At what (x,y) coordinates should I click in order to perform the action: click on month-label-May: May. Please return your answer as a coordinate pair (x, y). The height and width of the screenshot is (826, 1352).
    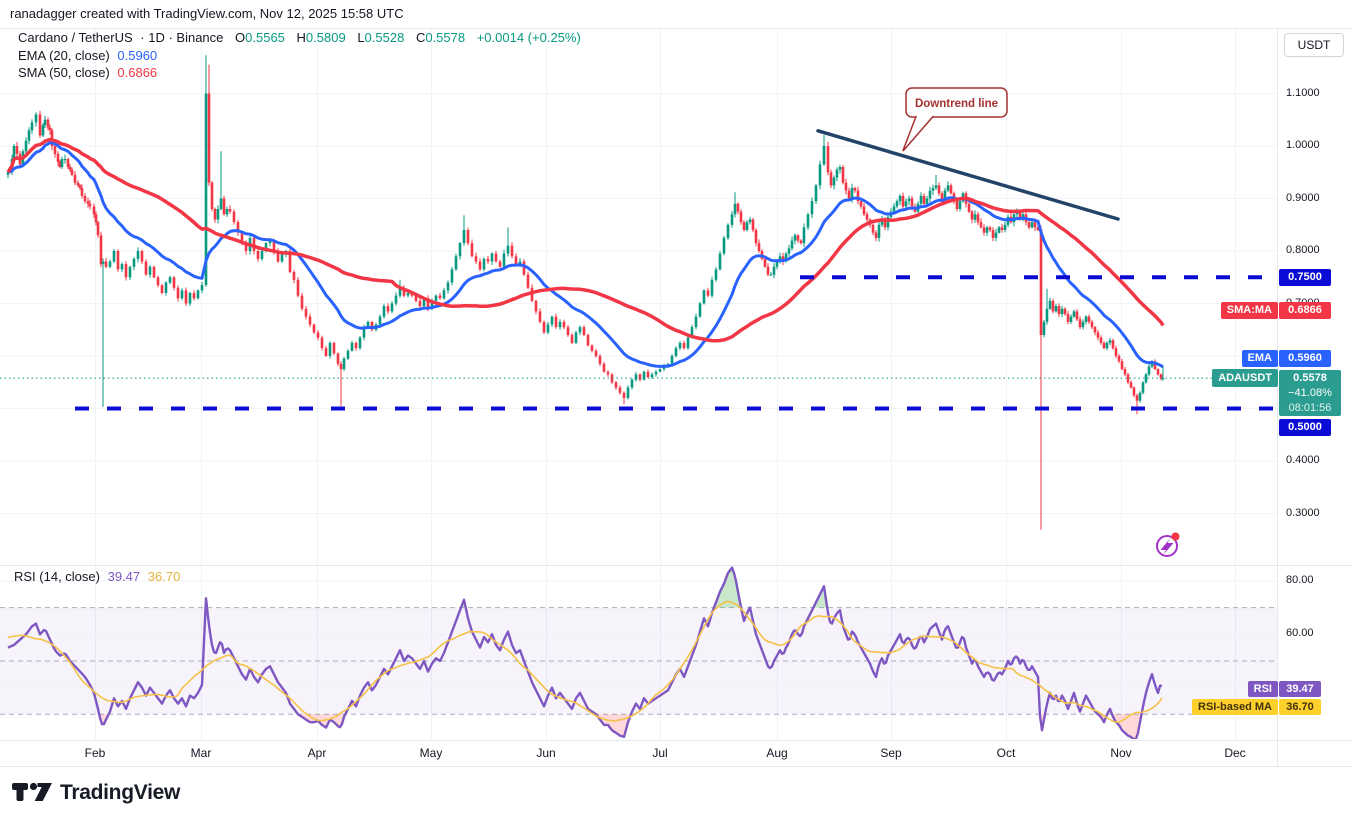
    Looking at the image, I should click on (431, 753).